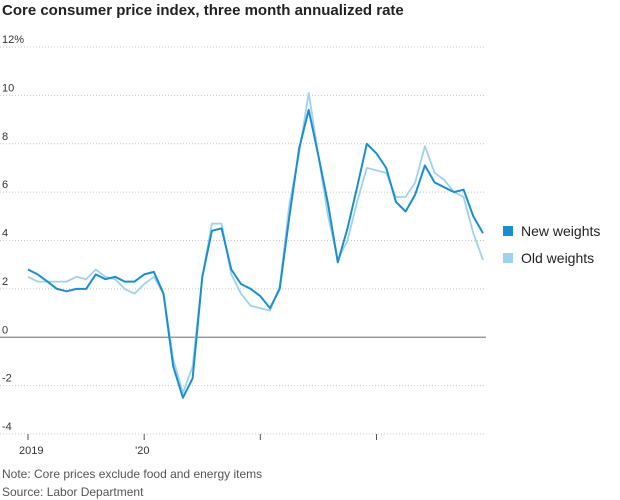 The width and height of the screenshot is (620, 500). Describe the element at coordinates (508, 231) in the screenshot. I see `legend-swatch-new-weights` at that location.